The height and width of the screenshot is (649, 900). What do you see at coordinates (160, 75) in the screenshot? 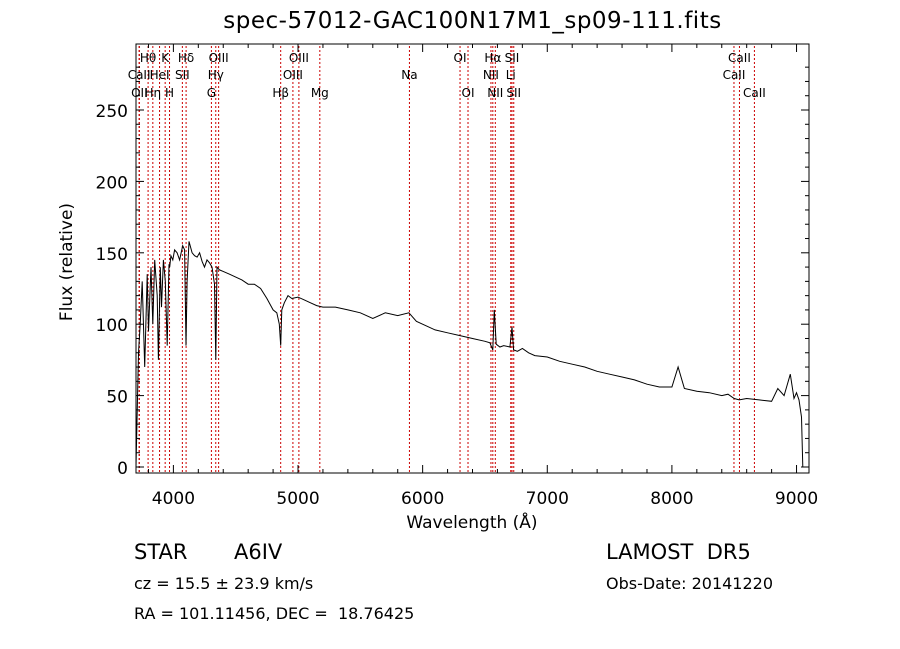
I see `line-marker-label: HeI` at bounding box center [160, 75].